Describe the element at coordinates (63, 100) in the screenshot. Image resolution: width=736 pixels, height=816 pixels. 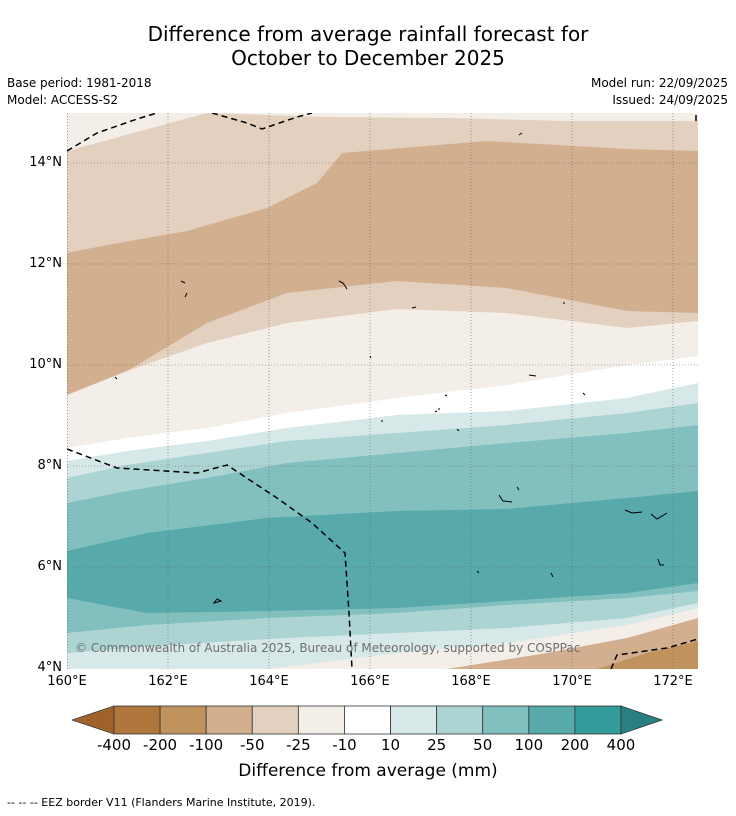
I see `model-name: Model: ACCESS-S2` at that location.